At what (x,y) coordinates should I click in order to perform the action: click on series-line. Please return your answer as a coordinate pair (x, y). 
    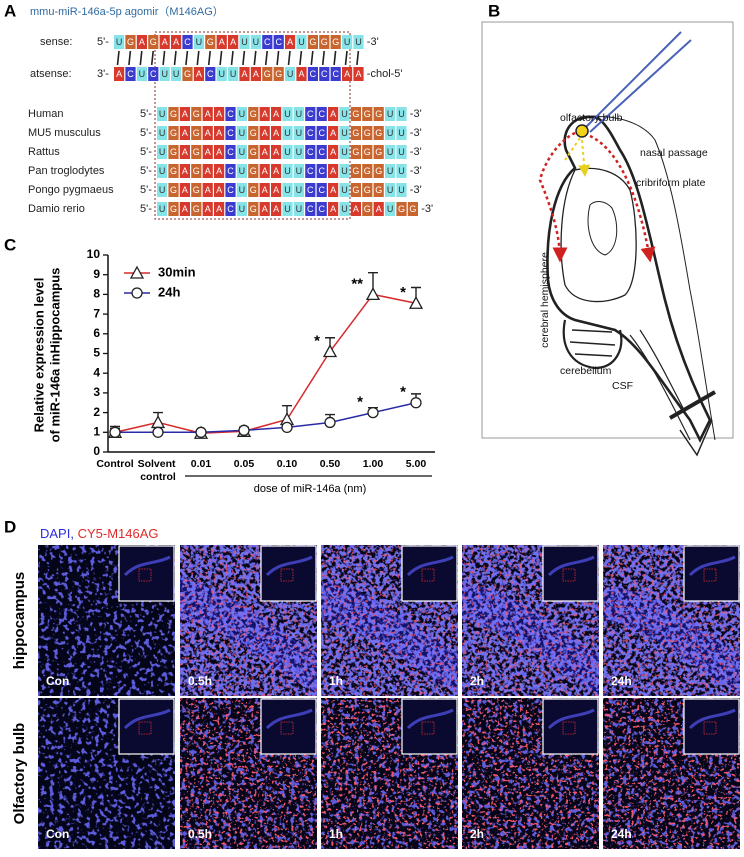
    Looking at the image, I should click on (265, 364).